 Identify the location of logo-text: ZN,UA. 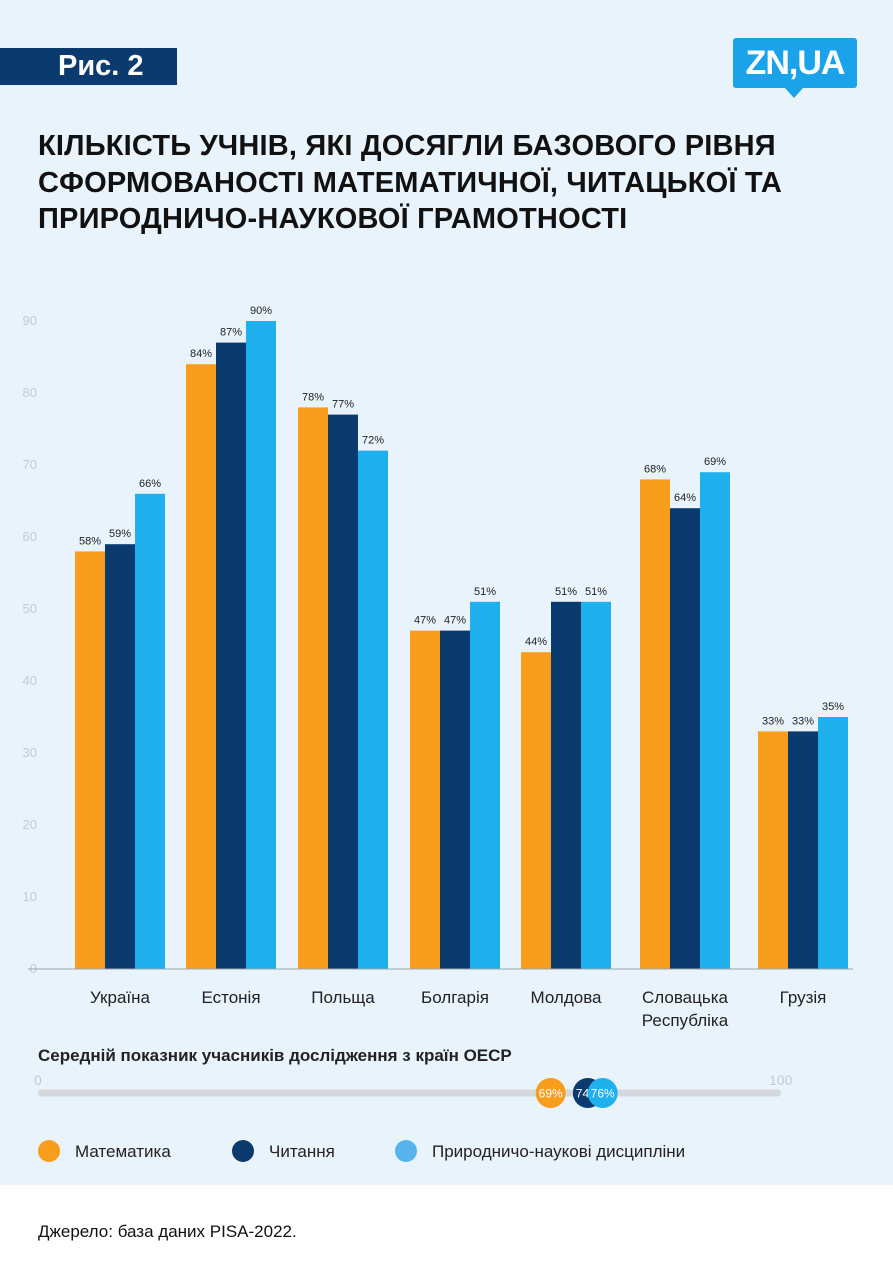
(795, 63).